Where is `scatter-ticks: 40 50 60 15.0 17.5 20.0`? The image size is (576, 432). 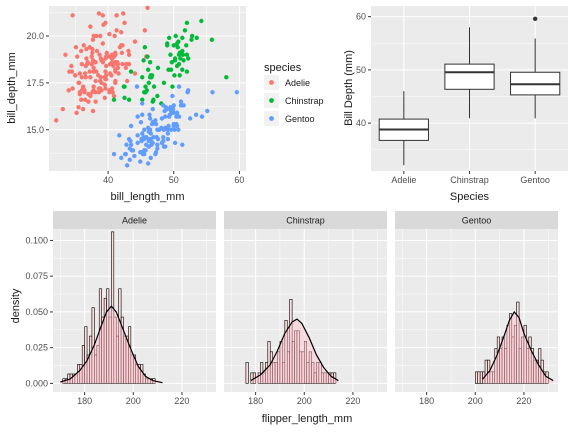 scatter-ticks: 40 50 60 15.0 17.5 20.0 is located at coordinates (135, 108).